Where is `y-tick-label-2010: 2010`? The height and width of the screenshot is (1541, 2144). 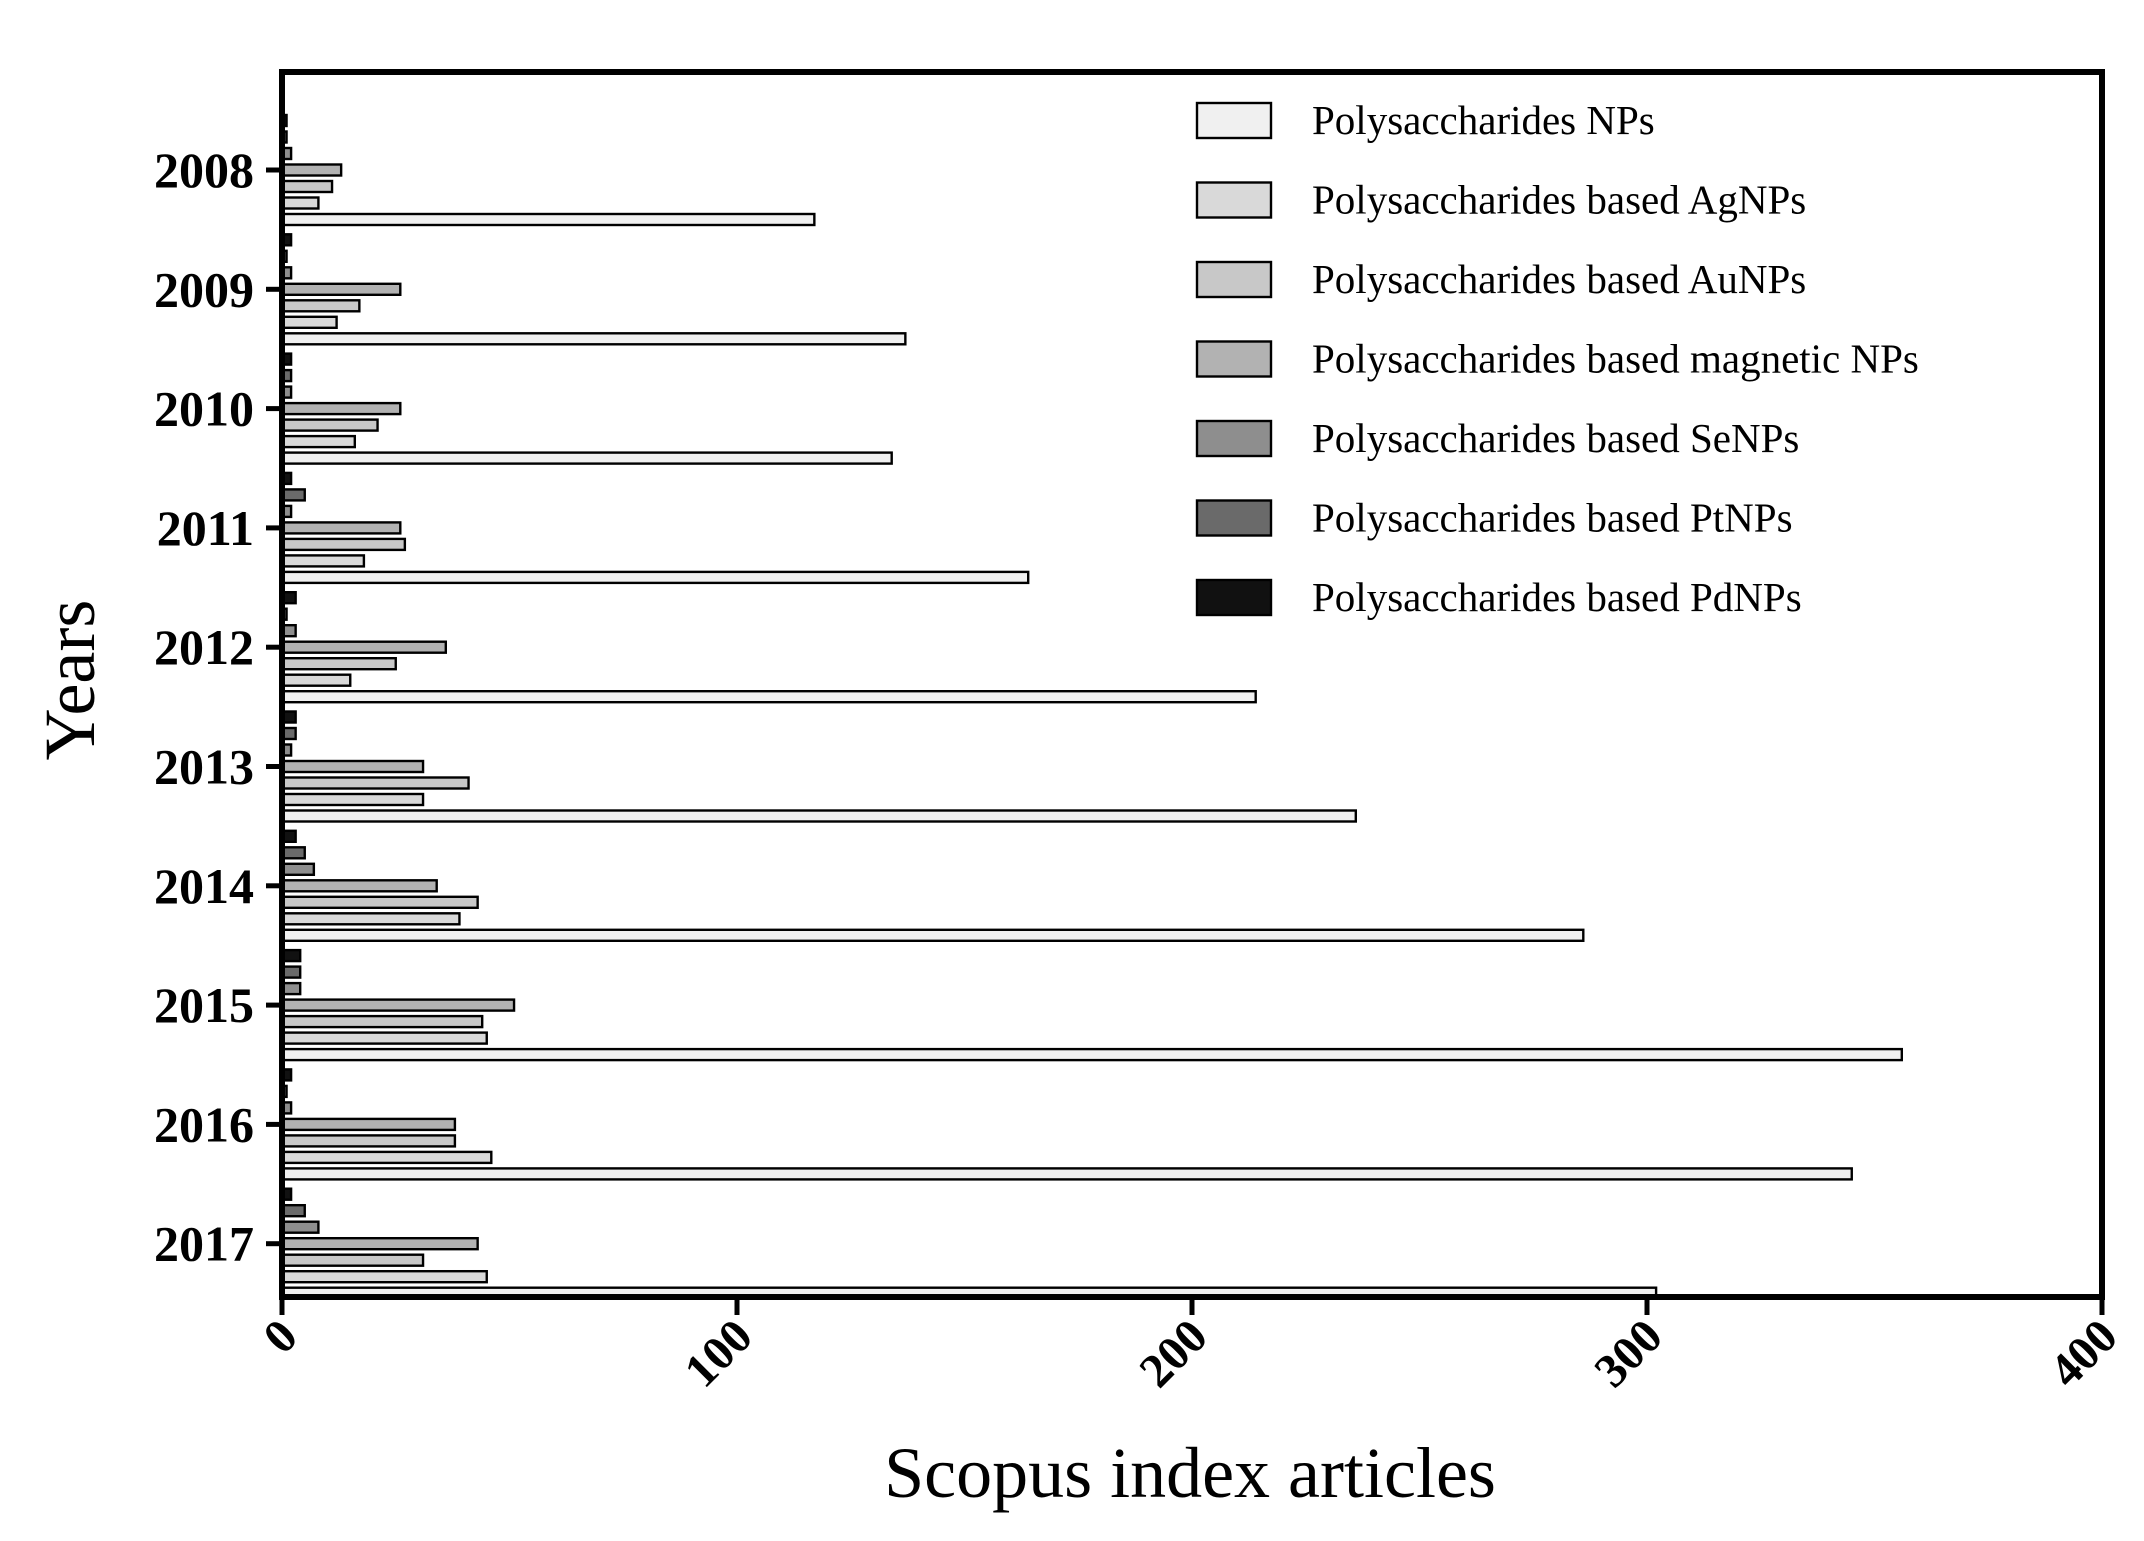 y-tick-label-2010: 2010 is located at coordinates (204, 409).